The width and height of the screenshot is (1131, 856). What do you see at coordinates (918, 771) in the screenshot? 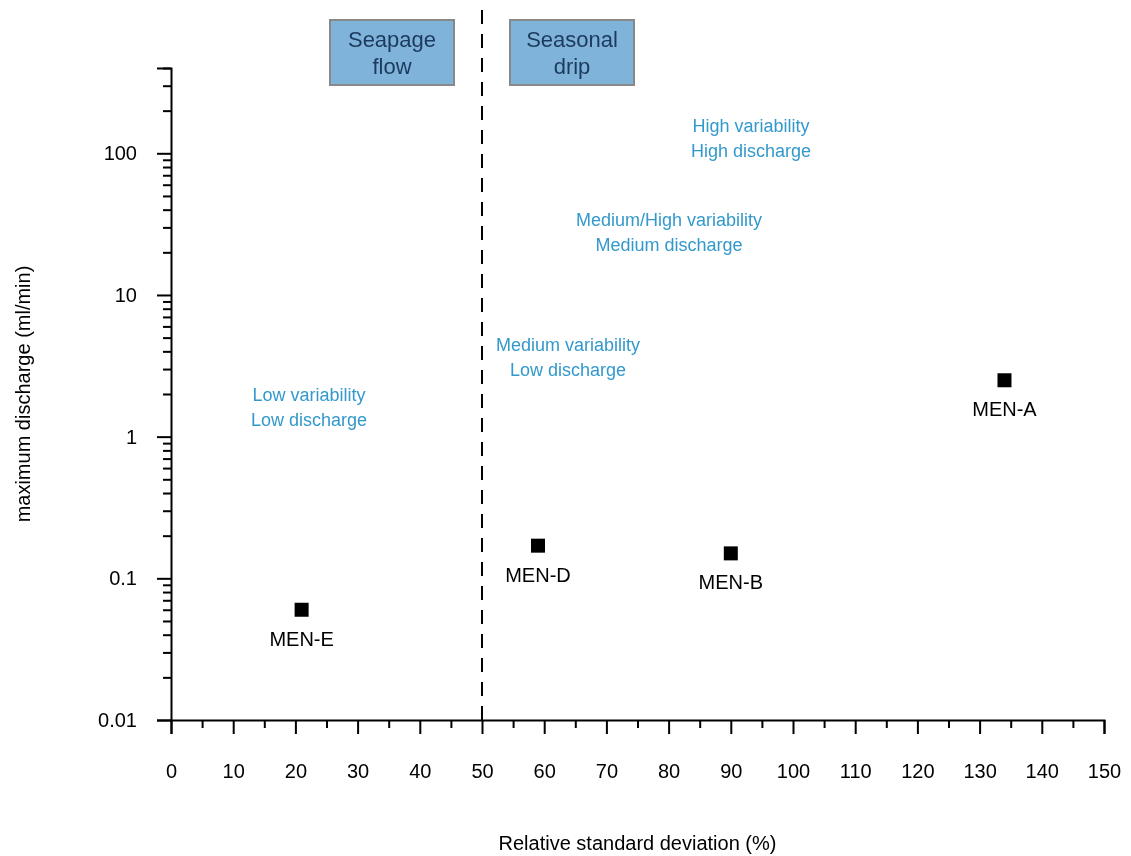
I see `x-tick-label: 120` at bounding box center [918, 771].